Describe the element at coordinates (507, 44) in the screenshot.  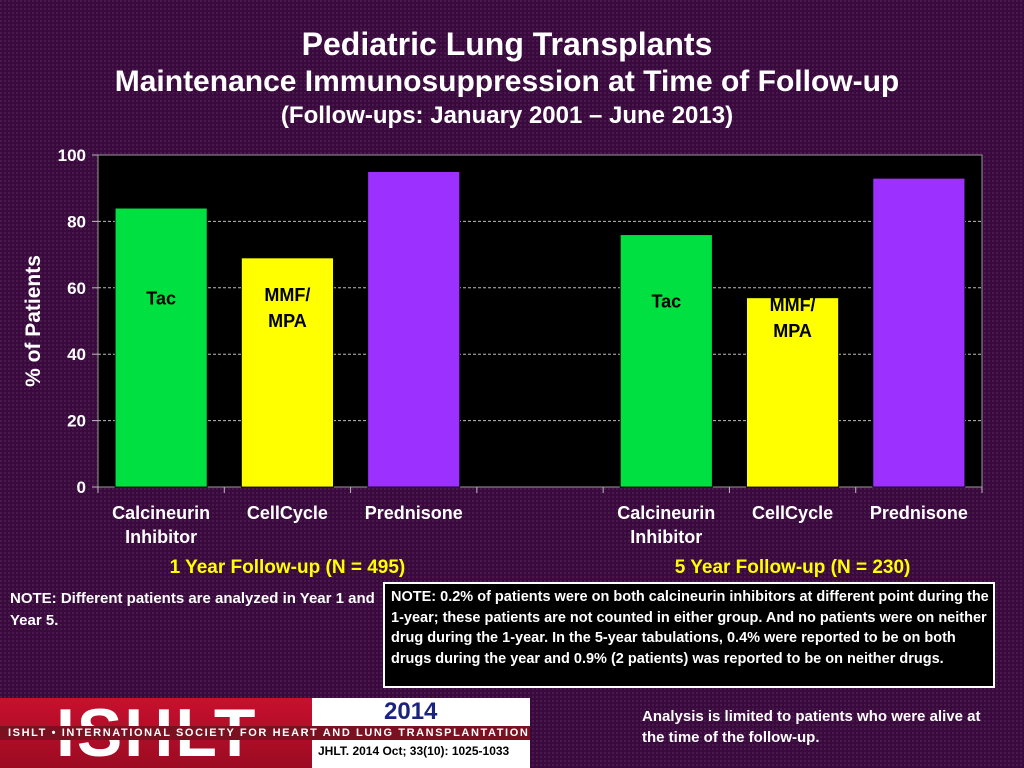
I see `chart-title: Pediatric Lung Transplants` at that location.